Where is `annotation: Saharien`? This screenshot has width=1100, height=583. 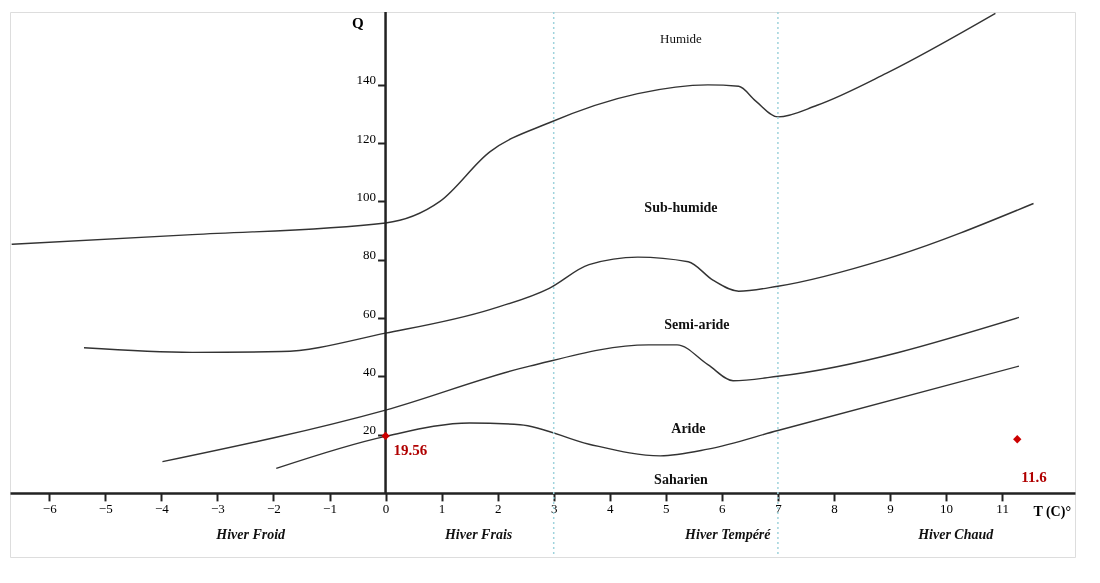
annotation: Saharien is located at coordinates (681, 480).